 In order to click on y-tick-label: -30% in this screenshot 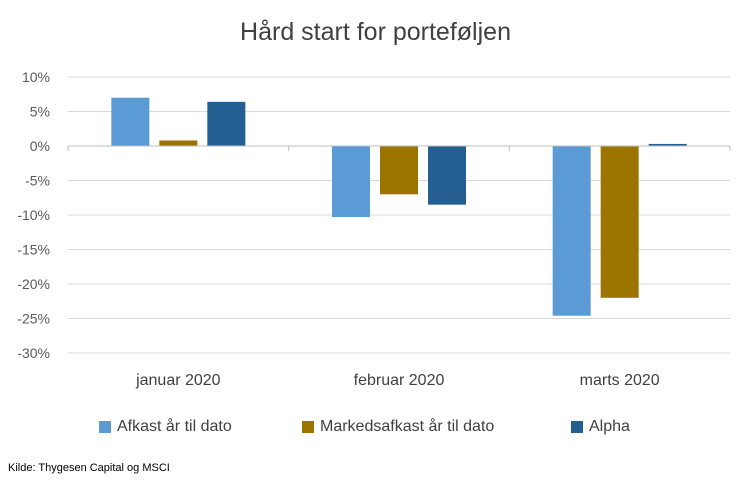, I will do `click(33, 353)`.